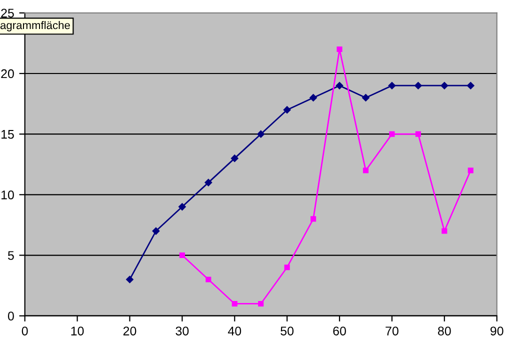 The width and height of the screenshot is (507, 349). Describe the element at coordinates (7, 73) in the screenshot. I see `y-tick-label: 20` at that location.